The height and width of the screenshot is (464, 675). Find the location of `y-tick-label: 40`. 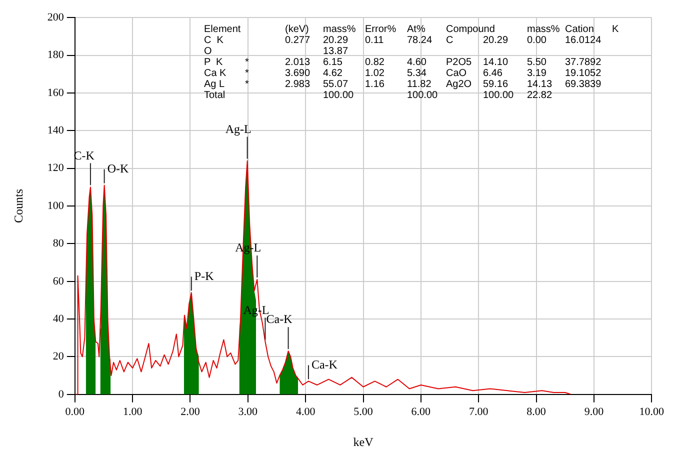

y-tick-label: 40 is located at coordinates (58, 318).